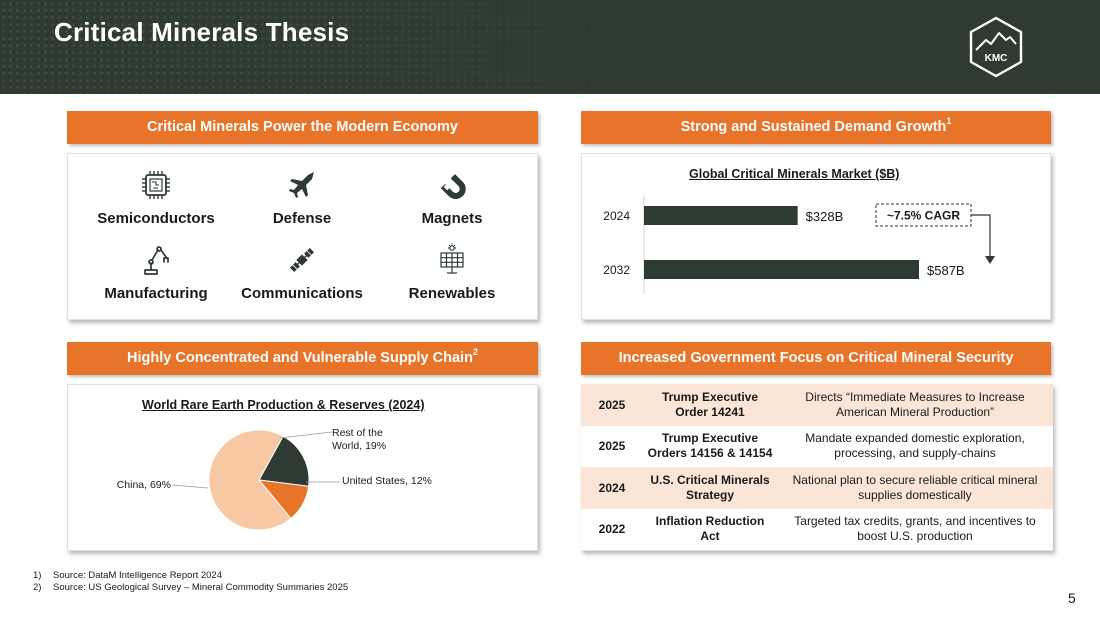 The height and width of the screenshot is (619, 1100). I want to click on row-name: Trump Executive Orders 14156 & 14154, so click(710, 446).